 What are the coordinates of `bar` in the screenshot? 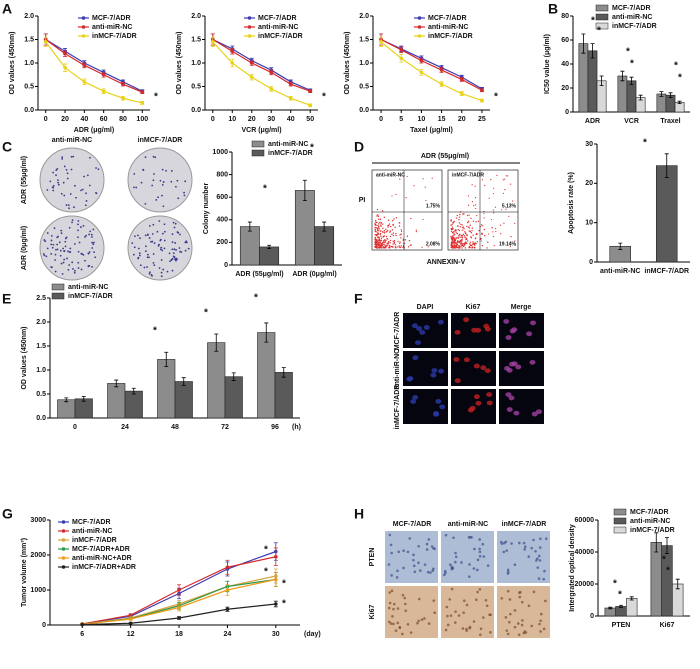 It's located at (304, 228).